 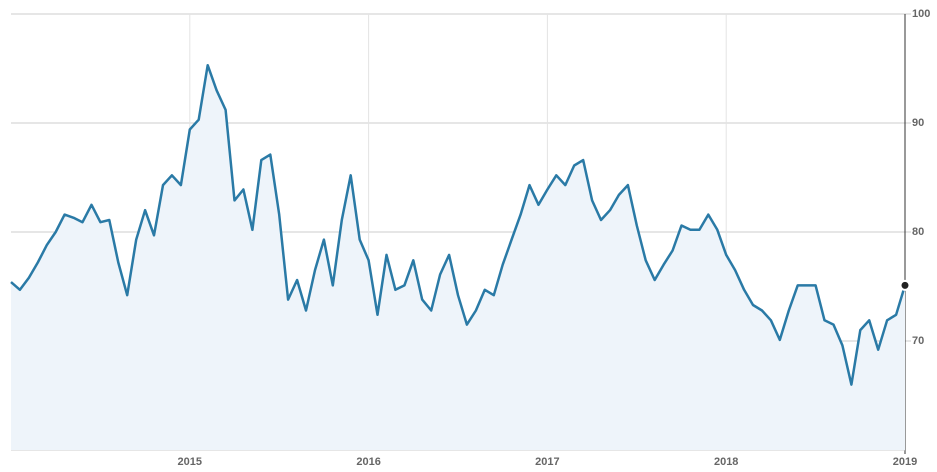 I want to click on y-tick-label: 70, so click(x=918, y=341).